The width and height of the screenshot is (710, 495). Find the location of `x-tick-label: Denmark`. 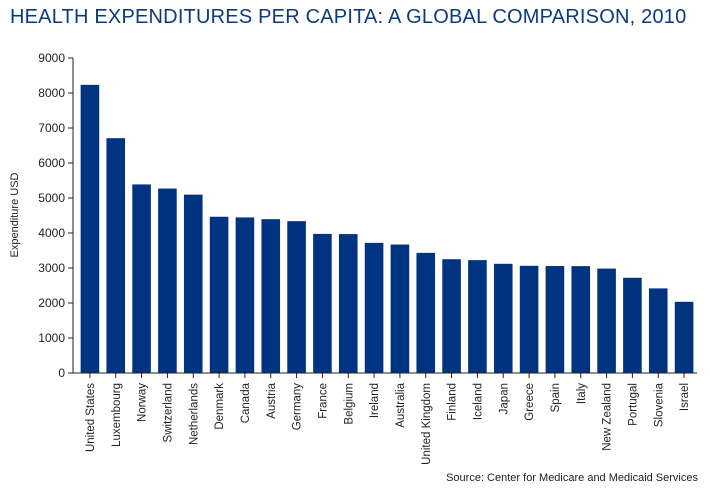

x-tick-label: Denmark is located at coordinates (220, 406).